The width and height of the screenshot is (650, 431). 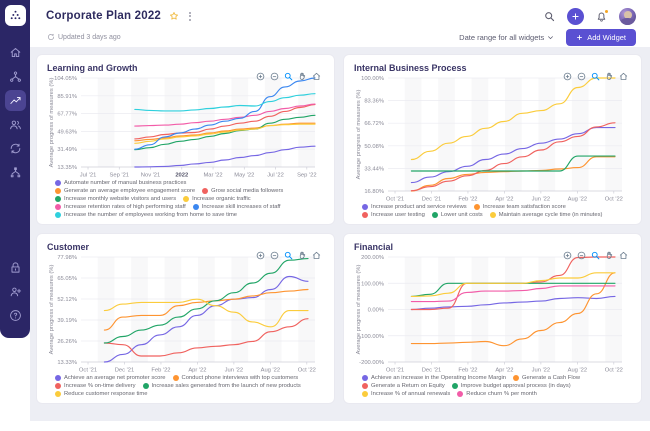 I want to click on svg-text:Average progress of measures (: Average progress of measures (%), so click(x=359, y=135).